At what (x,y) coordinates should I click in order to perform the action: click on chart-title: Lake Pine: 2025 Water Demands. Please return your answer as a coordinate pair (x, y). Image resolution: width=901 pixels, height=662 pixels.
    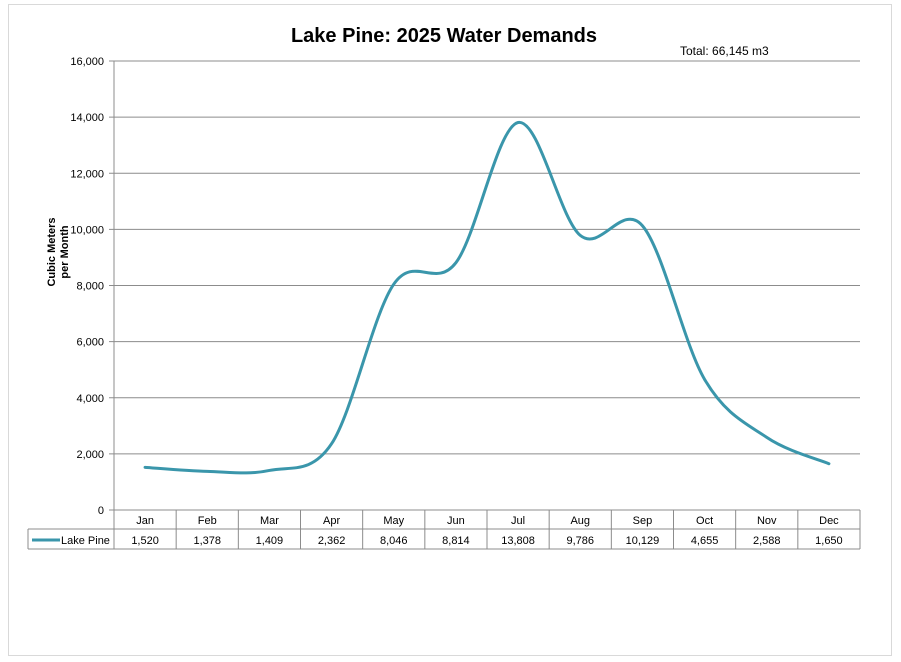
    Looking at the image, I should click on (444, 36).